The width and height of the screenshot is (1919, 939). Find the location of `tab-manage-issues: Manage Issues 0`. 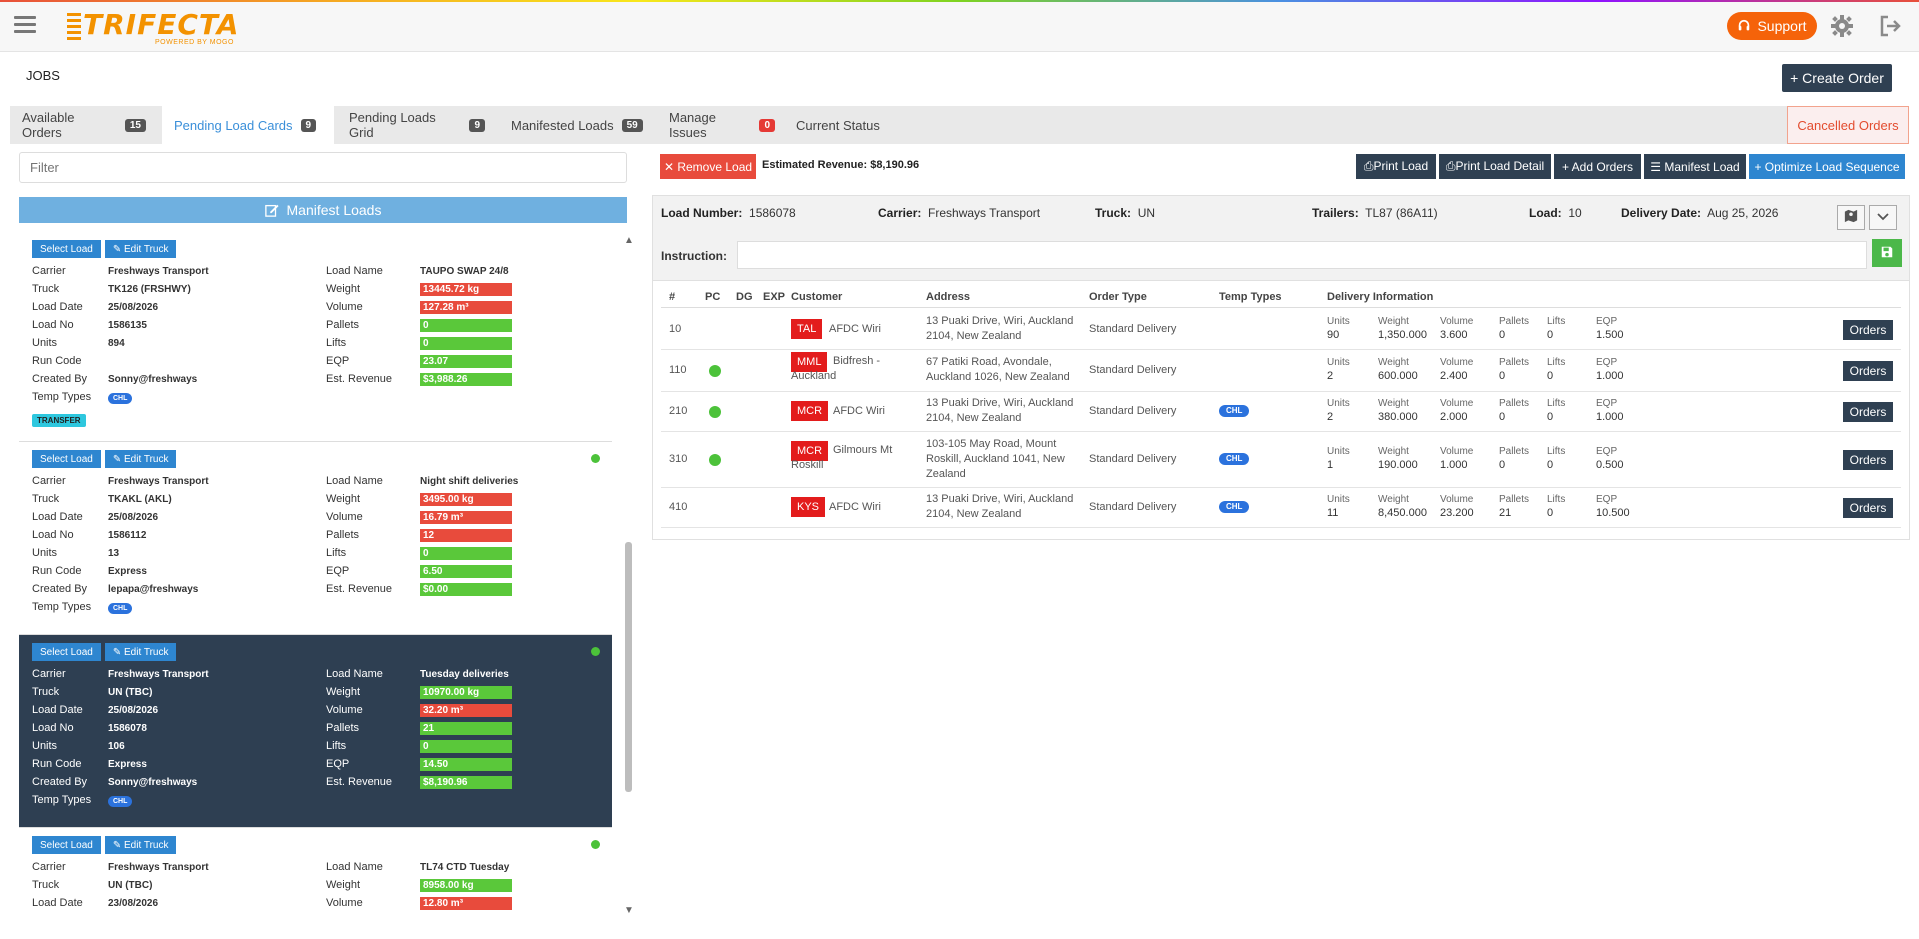

tab-manage-issues: Manage Issues 0 is located at coordinates (722, 125).